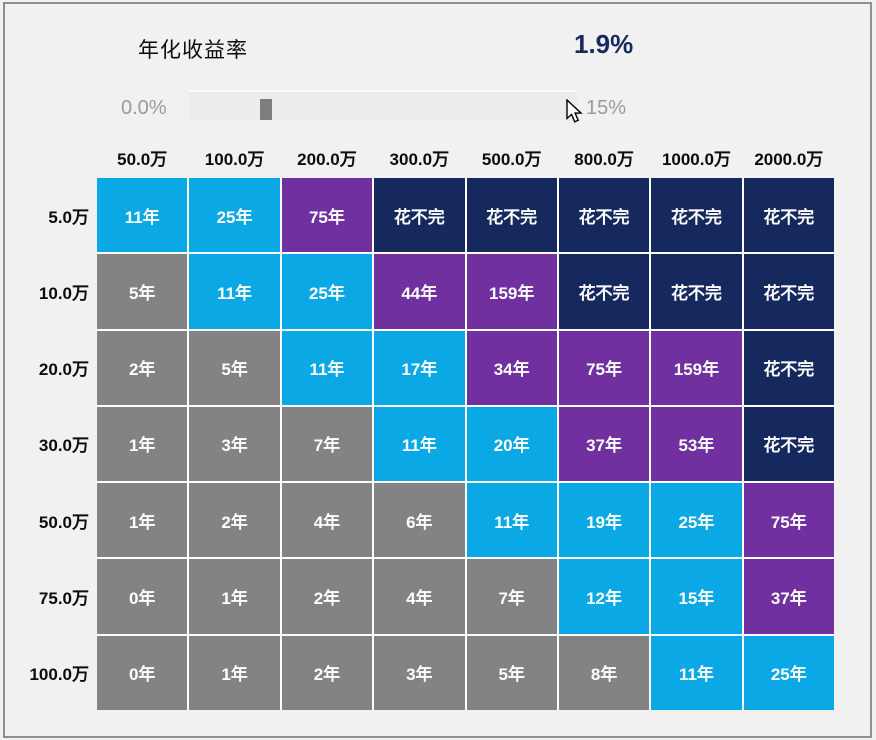 Image resolution: width=876 pixels, height=740 pixels. Describe the element at coordinates (511, 444) in the screenshot. I see `heatmap-cell: 20年` at that location.